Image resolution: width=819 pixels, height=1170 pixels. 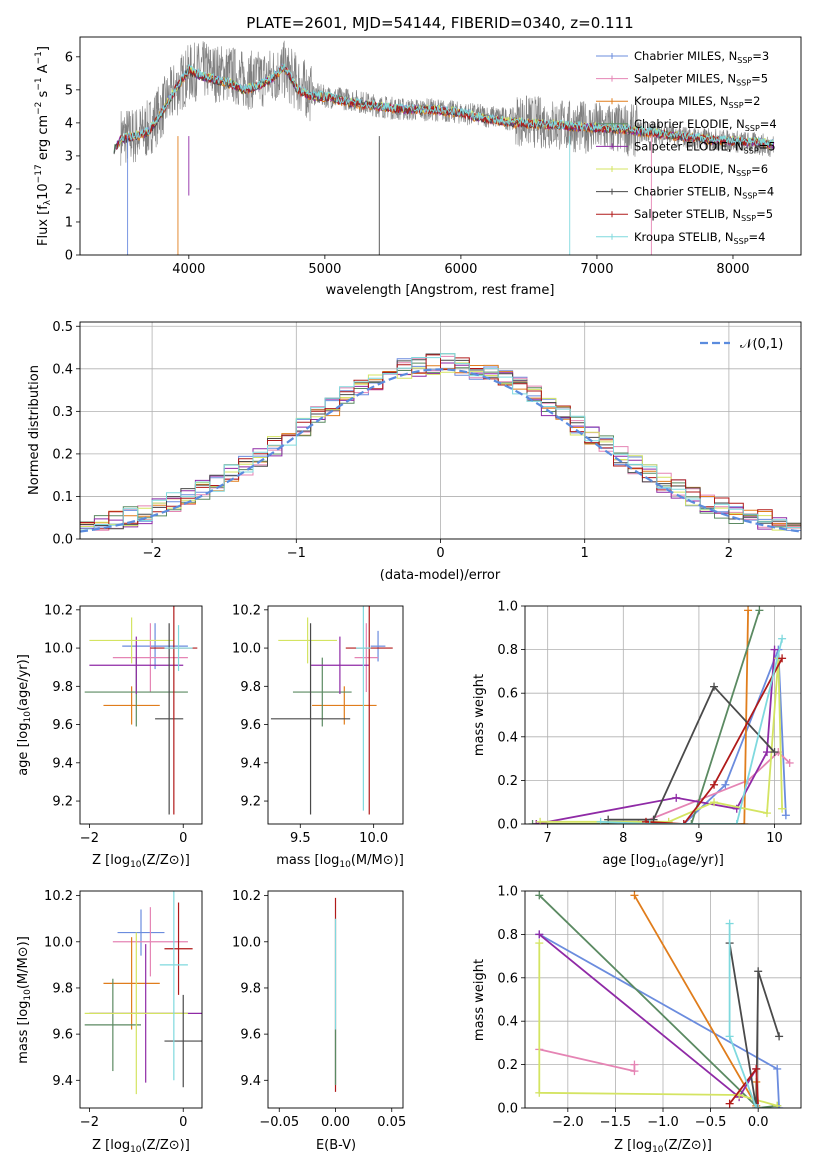 I want to click on legend-label: Kroupa STELIB, NSSP=4, so click(x=699, y=238).